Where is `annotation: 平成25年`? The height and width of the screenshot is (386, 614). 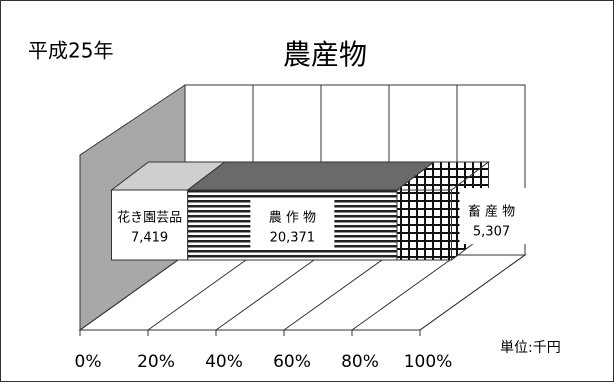 annotation: 平成25年 is located at coordinates (70, 51).